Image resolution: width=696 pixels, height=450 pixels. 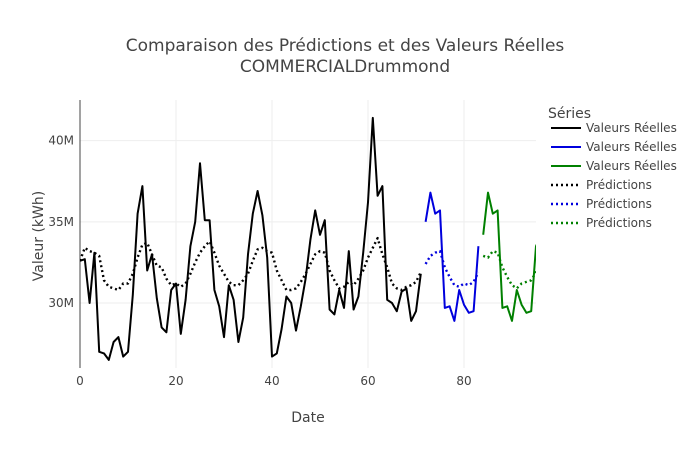 I want to click on x-tick-label: 80, so click(x=463, y=381).